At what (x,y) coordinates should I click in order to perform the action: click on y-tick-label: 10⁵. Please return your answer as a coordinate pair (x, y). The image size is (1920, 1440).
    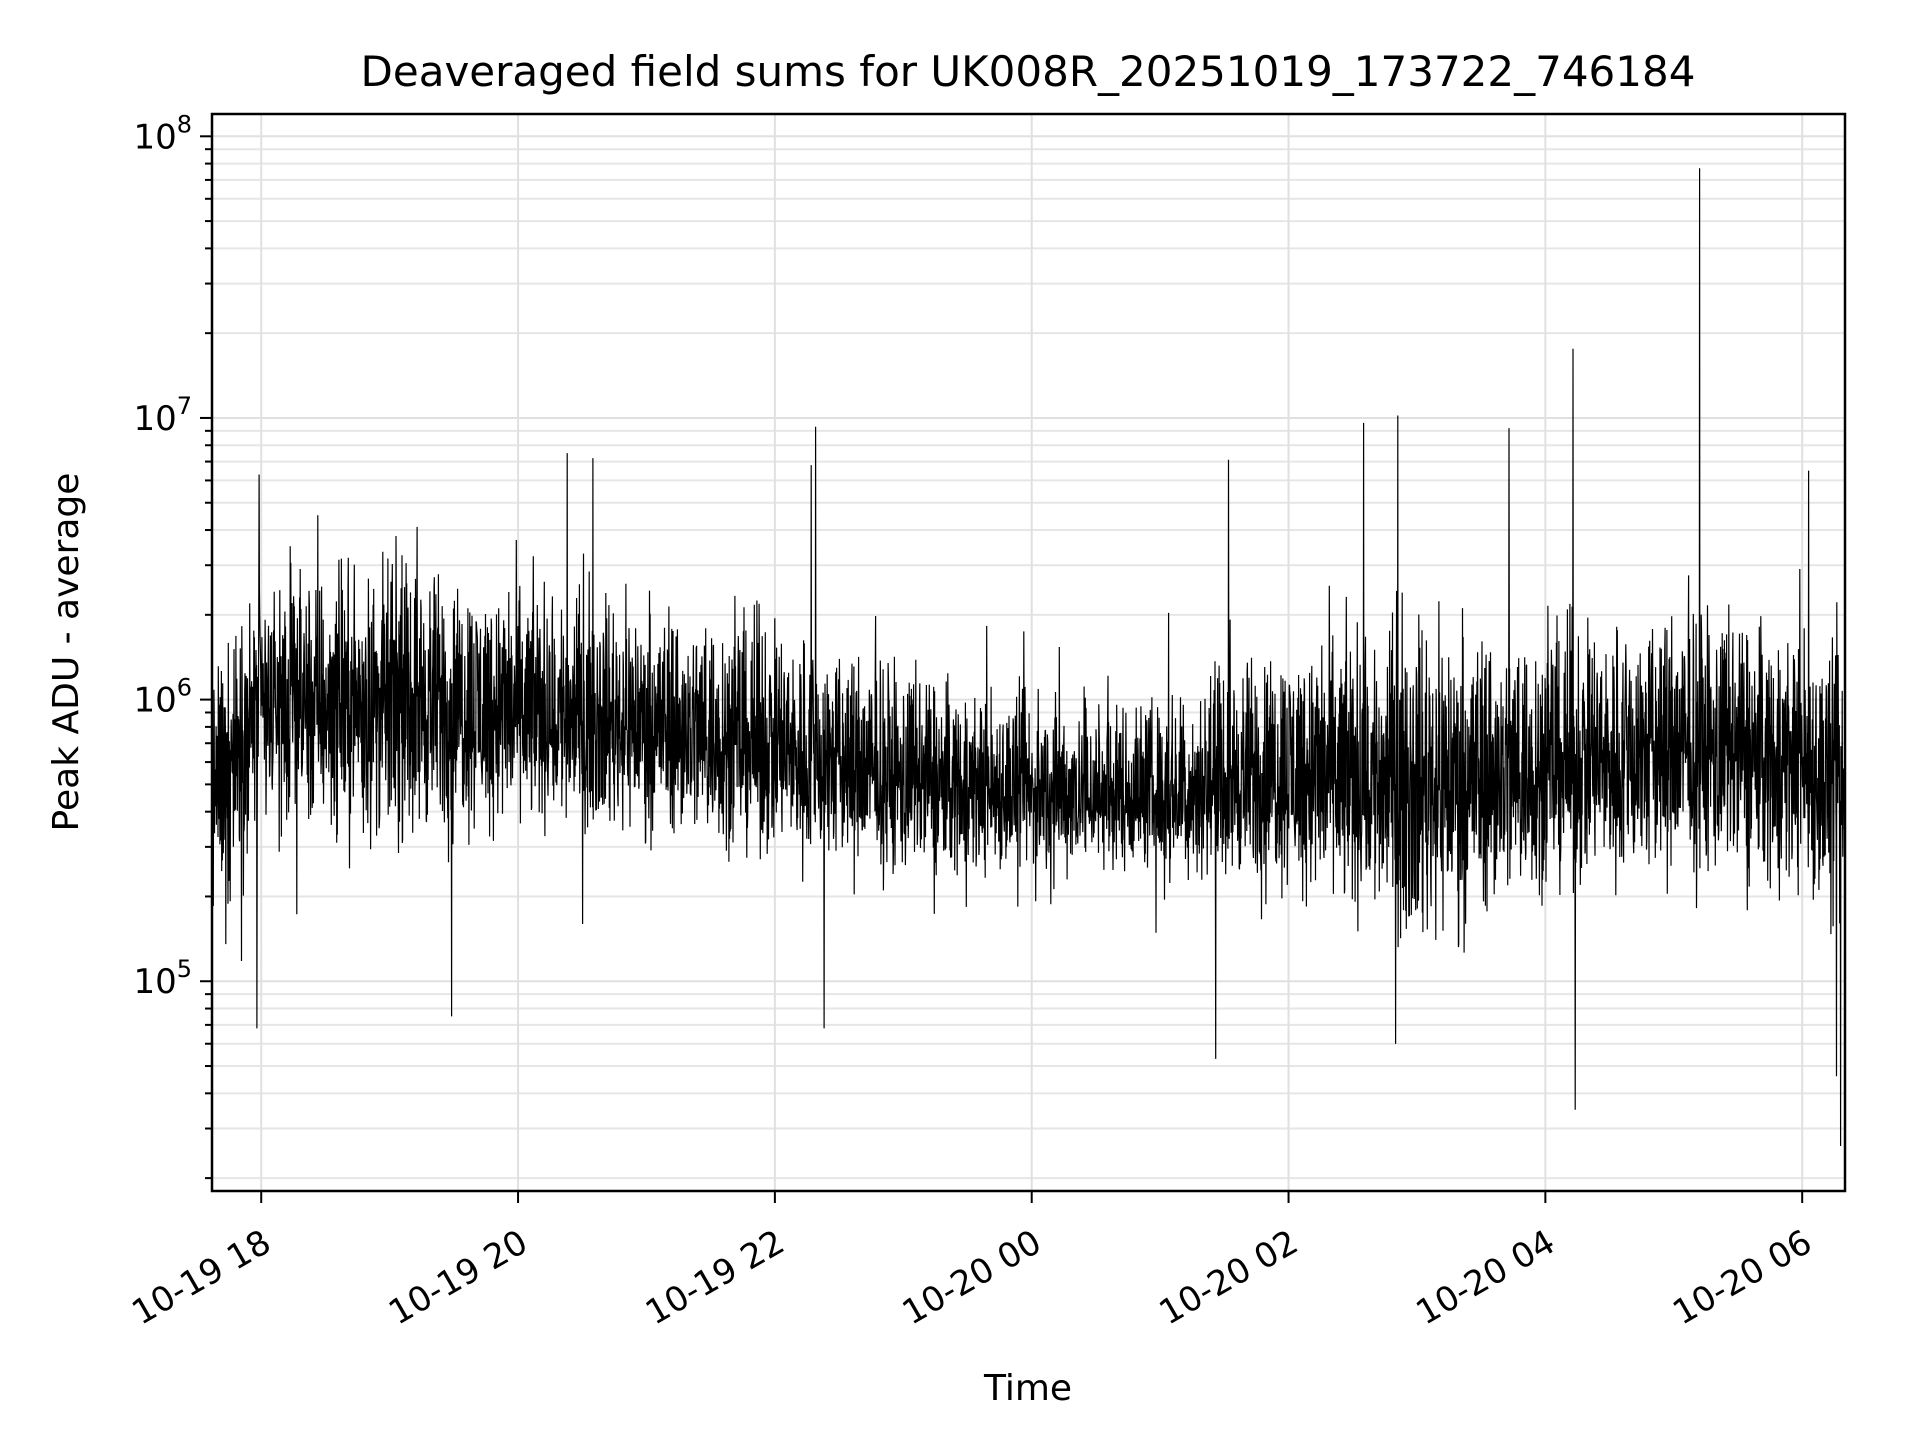
    Looking at the image, I should click on (162, 978).